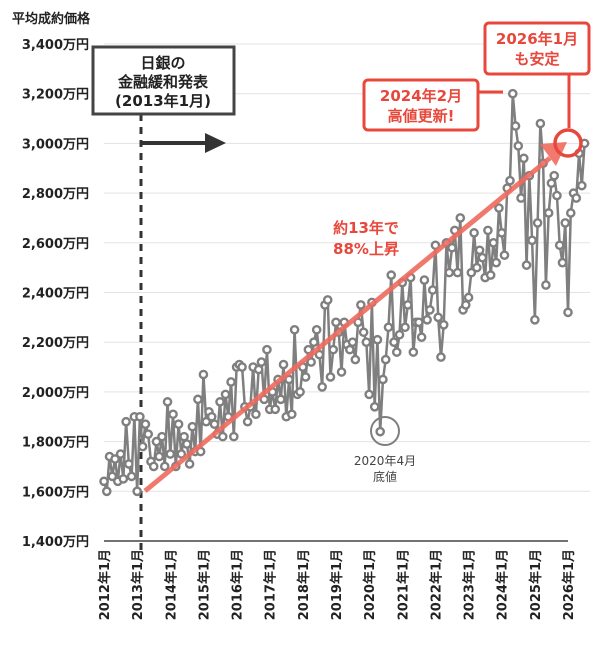  I want to click on x-tick-label: 2012年1月, so click(105, 584).